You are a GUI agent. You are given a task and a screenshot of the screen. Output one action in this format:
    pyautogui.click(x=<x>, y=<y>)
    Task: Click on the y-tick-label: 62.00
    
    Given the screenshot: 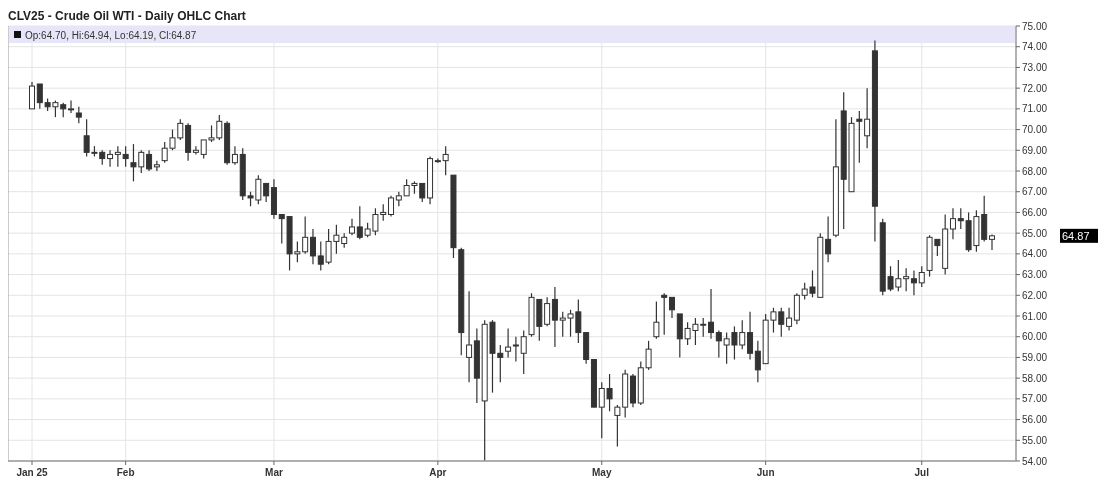 What is the action you would take?
    pyautogui.click(x=1035, y=295)
    